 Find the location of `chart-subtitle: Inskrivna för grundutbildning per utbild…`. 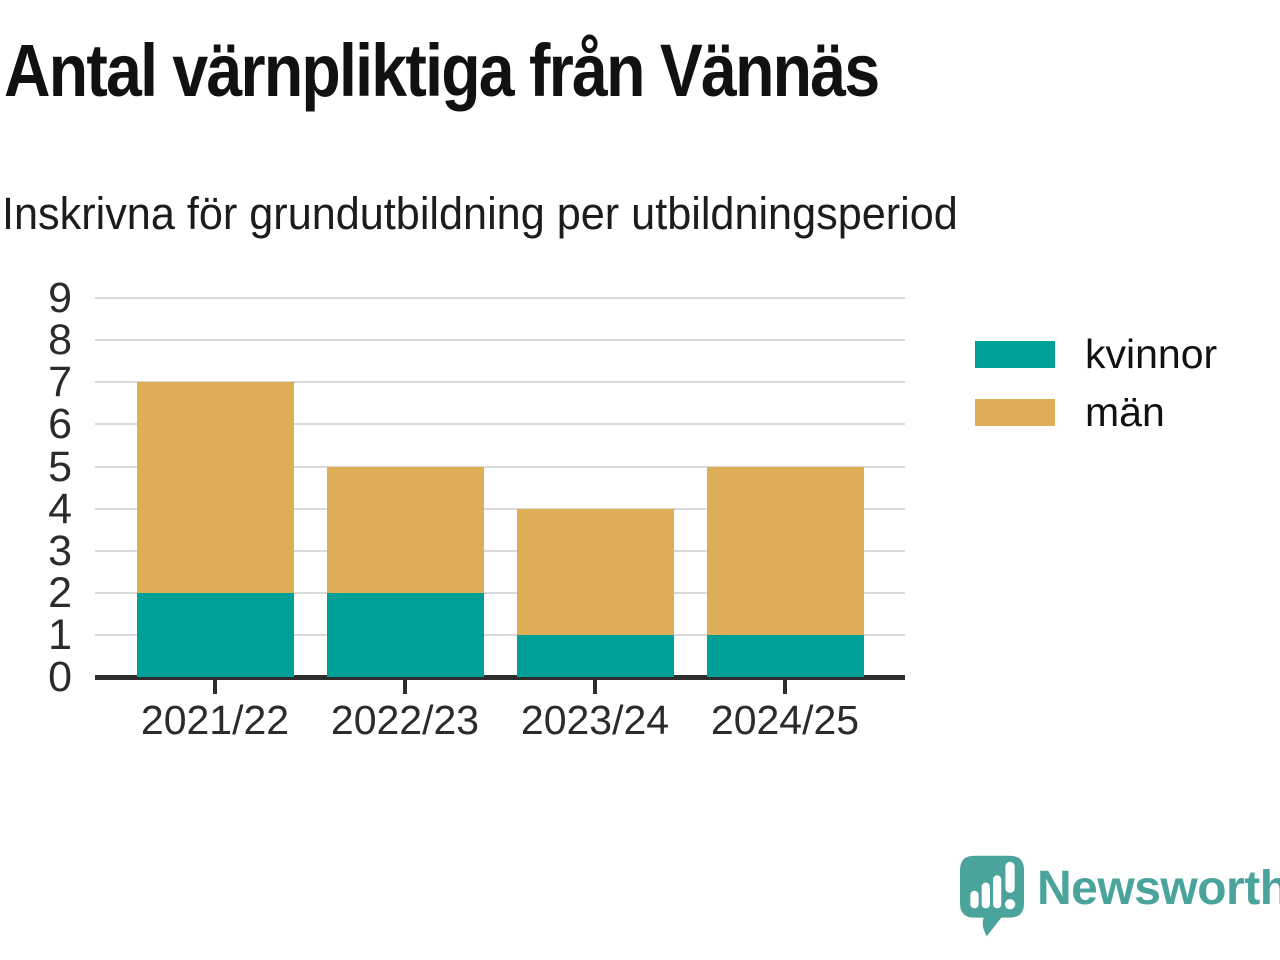

chart-subtitle: Inskrivna för grundutbildning per utbild… is located at coordinates (480, 213).